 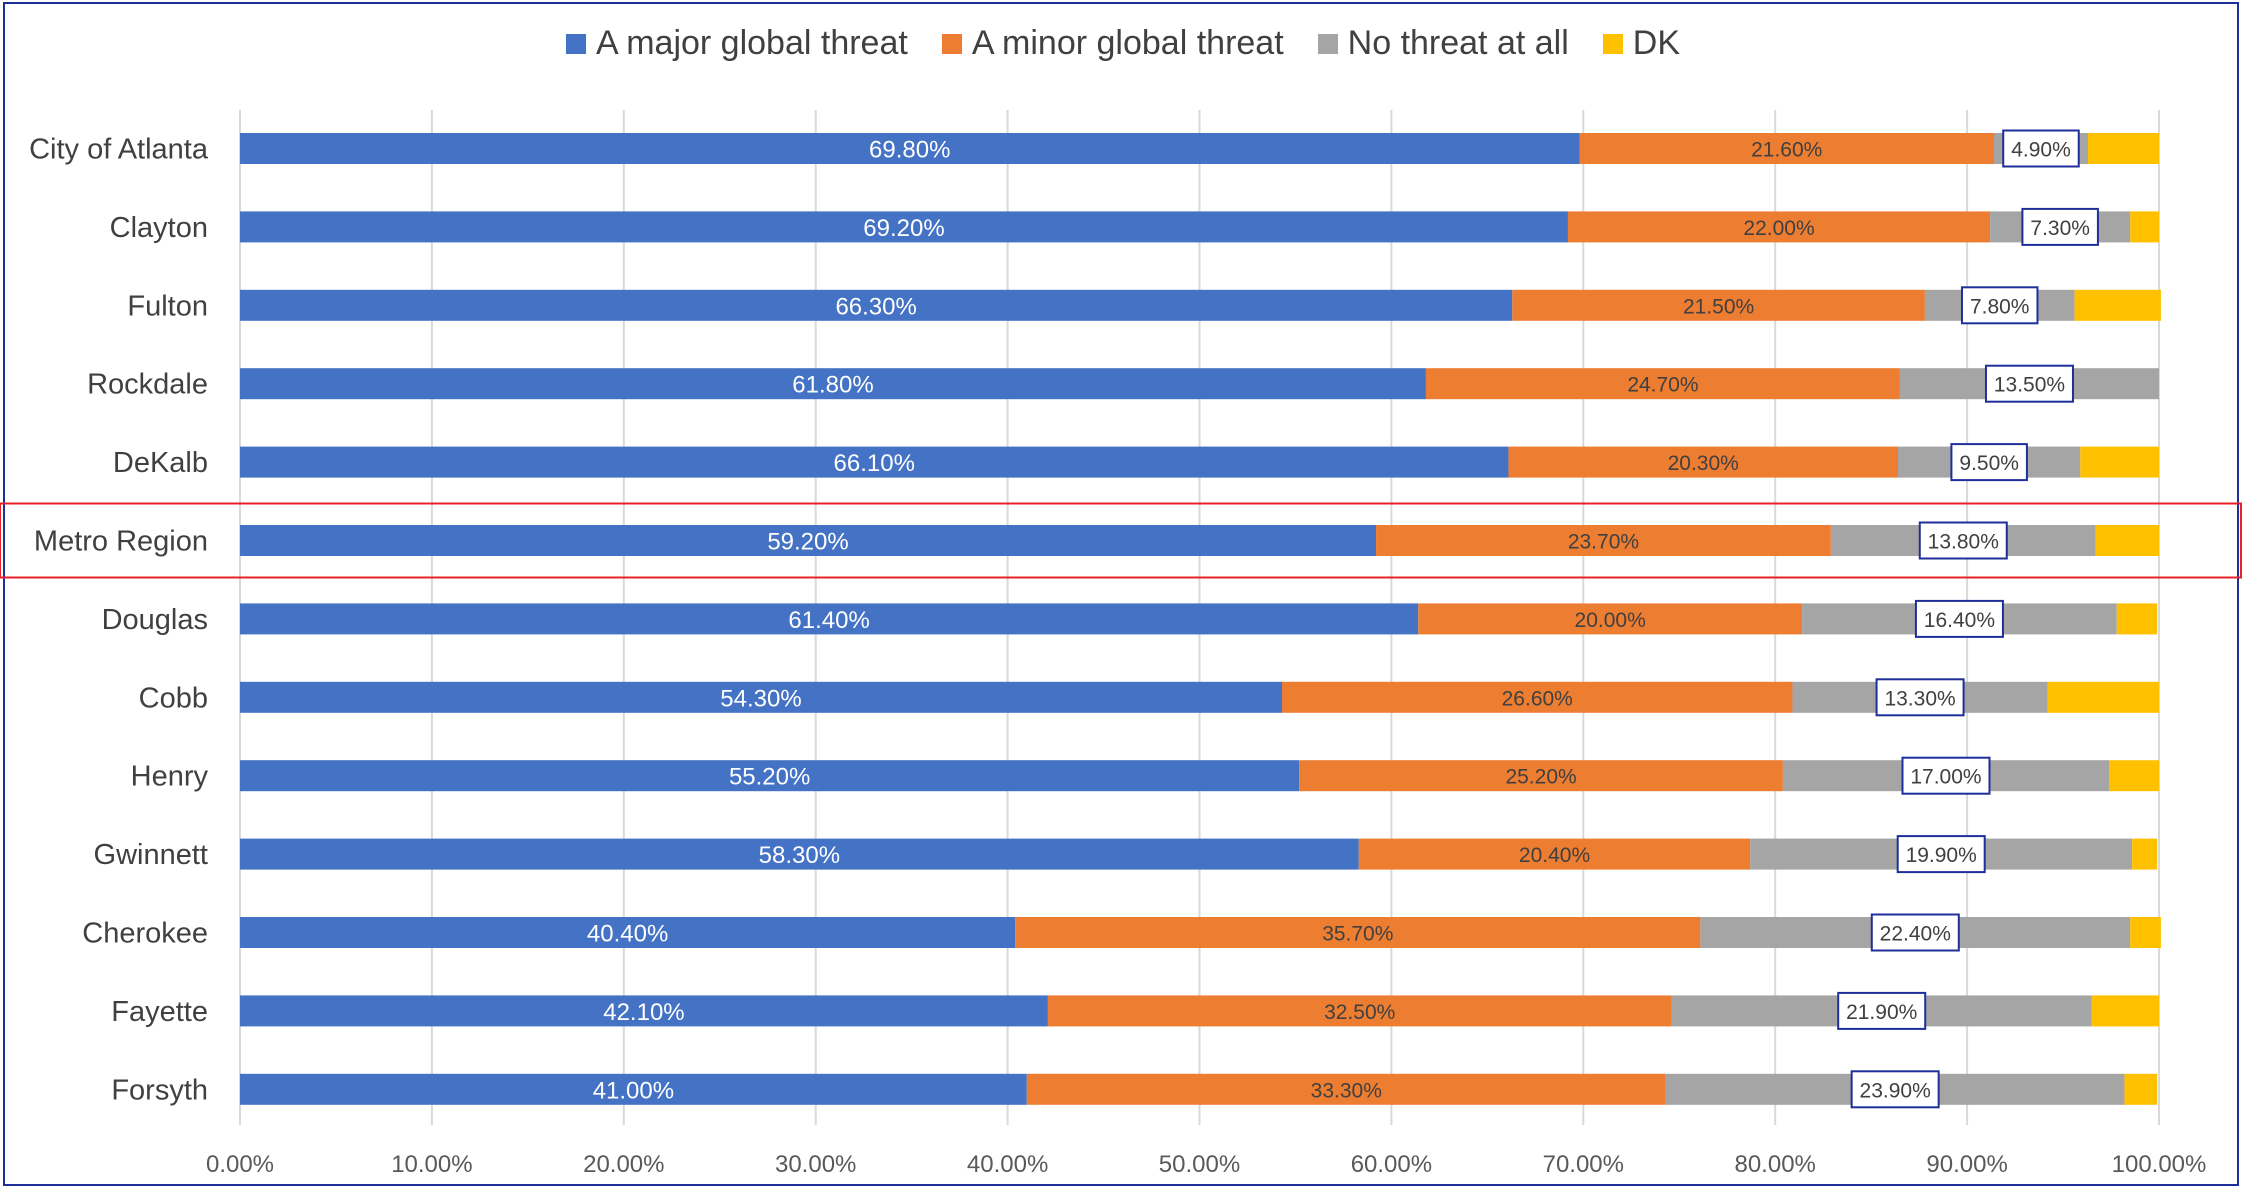 I want to click on data-label: 19.90%, so click(x=1941, y=855).